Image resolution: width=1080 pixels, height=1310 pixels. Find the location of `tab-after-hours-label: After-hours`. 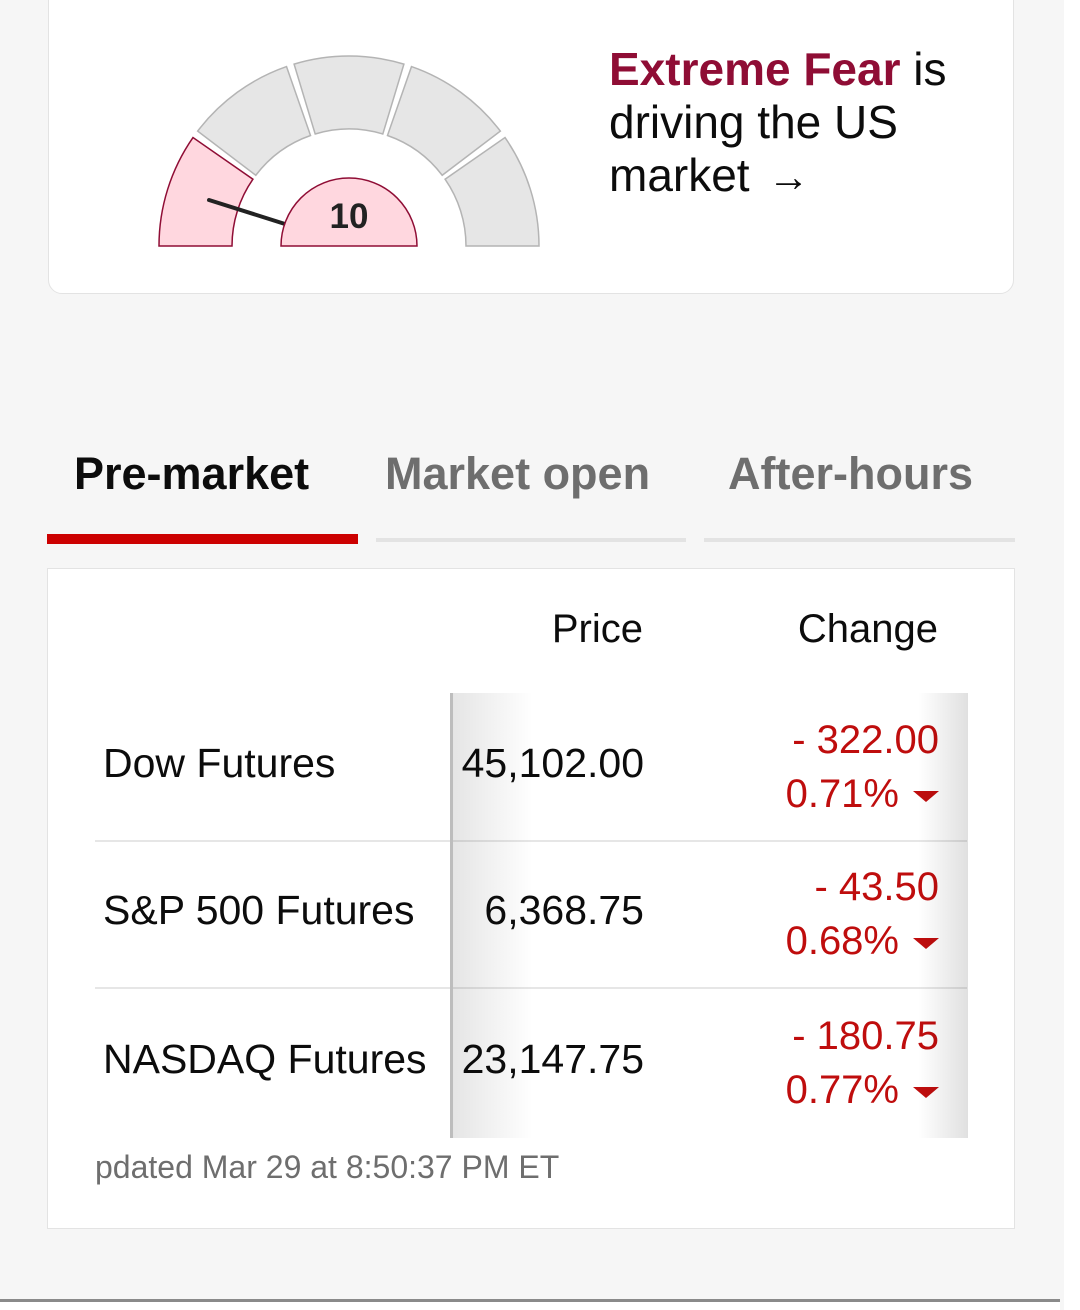

tab-after-hours-label: After-hours is located at coordinates (850, 473).